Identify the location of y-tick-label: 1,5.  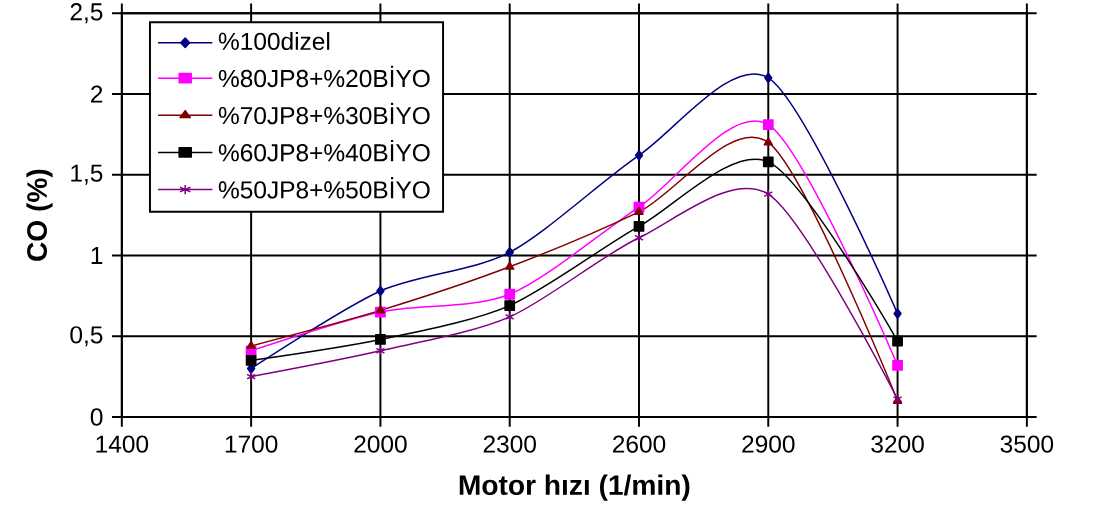
(87, 174).